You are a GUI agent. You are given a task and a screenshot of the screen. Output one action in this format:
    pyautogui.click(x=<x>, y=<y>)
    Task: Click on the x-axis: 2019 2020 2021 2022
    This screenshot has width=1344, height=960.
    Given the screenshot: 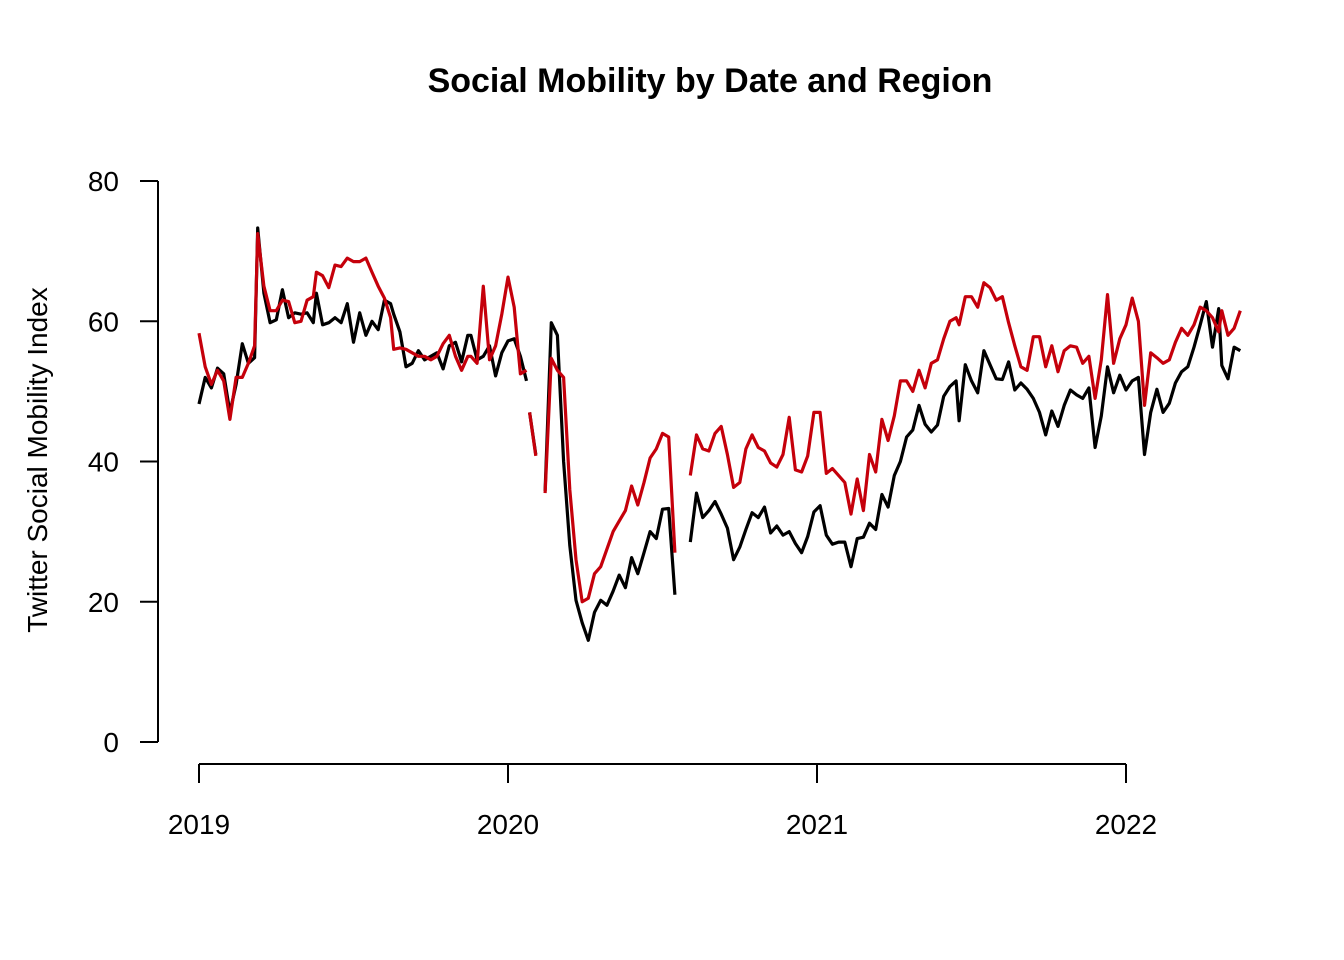 What is the action you would take?
    pyautogui.click(x=662, y=801)
    